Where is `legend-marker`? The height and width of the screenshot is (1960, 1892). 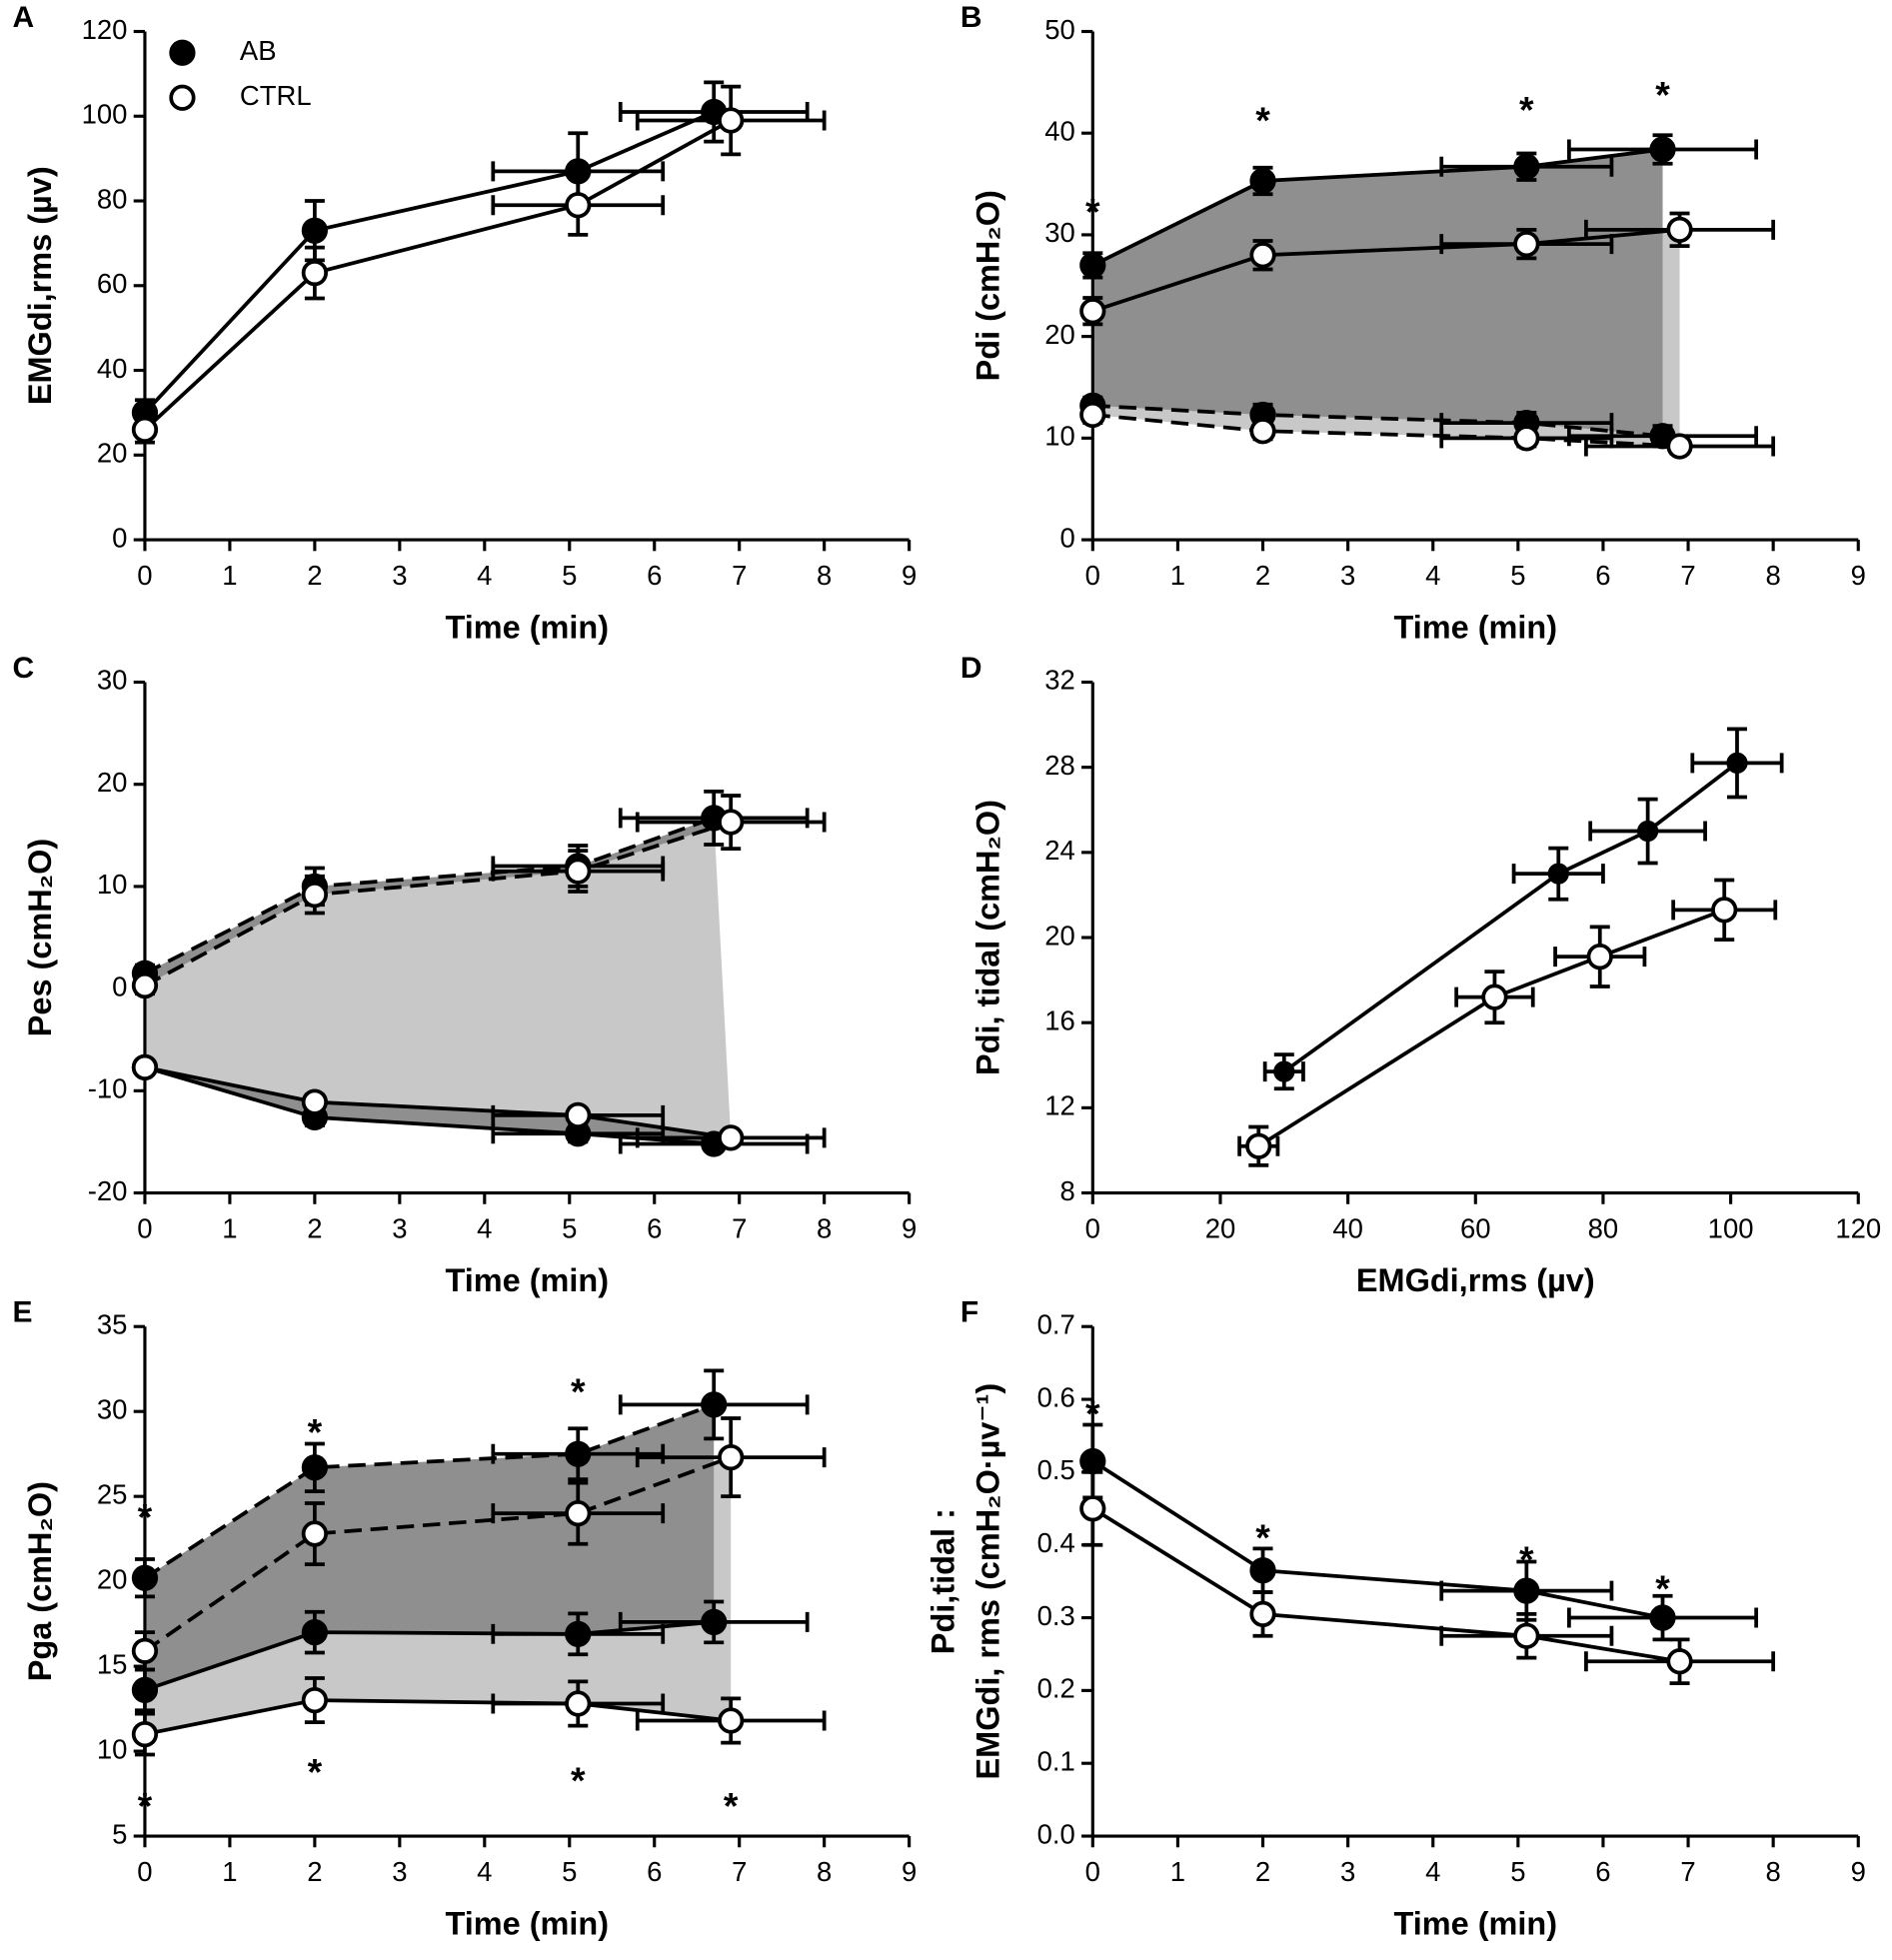
legend-marker is located at coordinates (183, 97).